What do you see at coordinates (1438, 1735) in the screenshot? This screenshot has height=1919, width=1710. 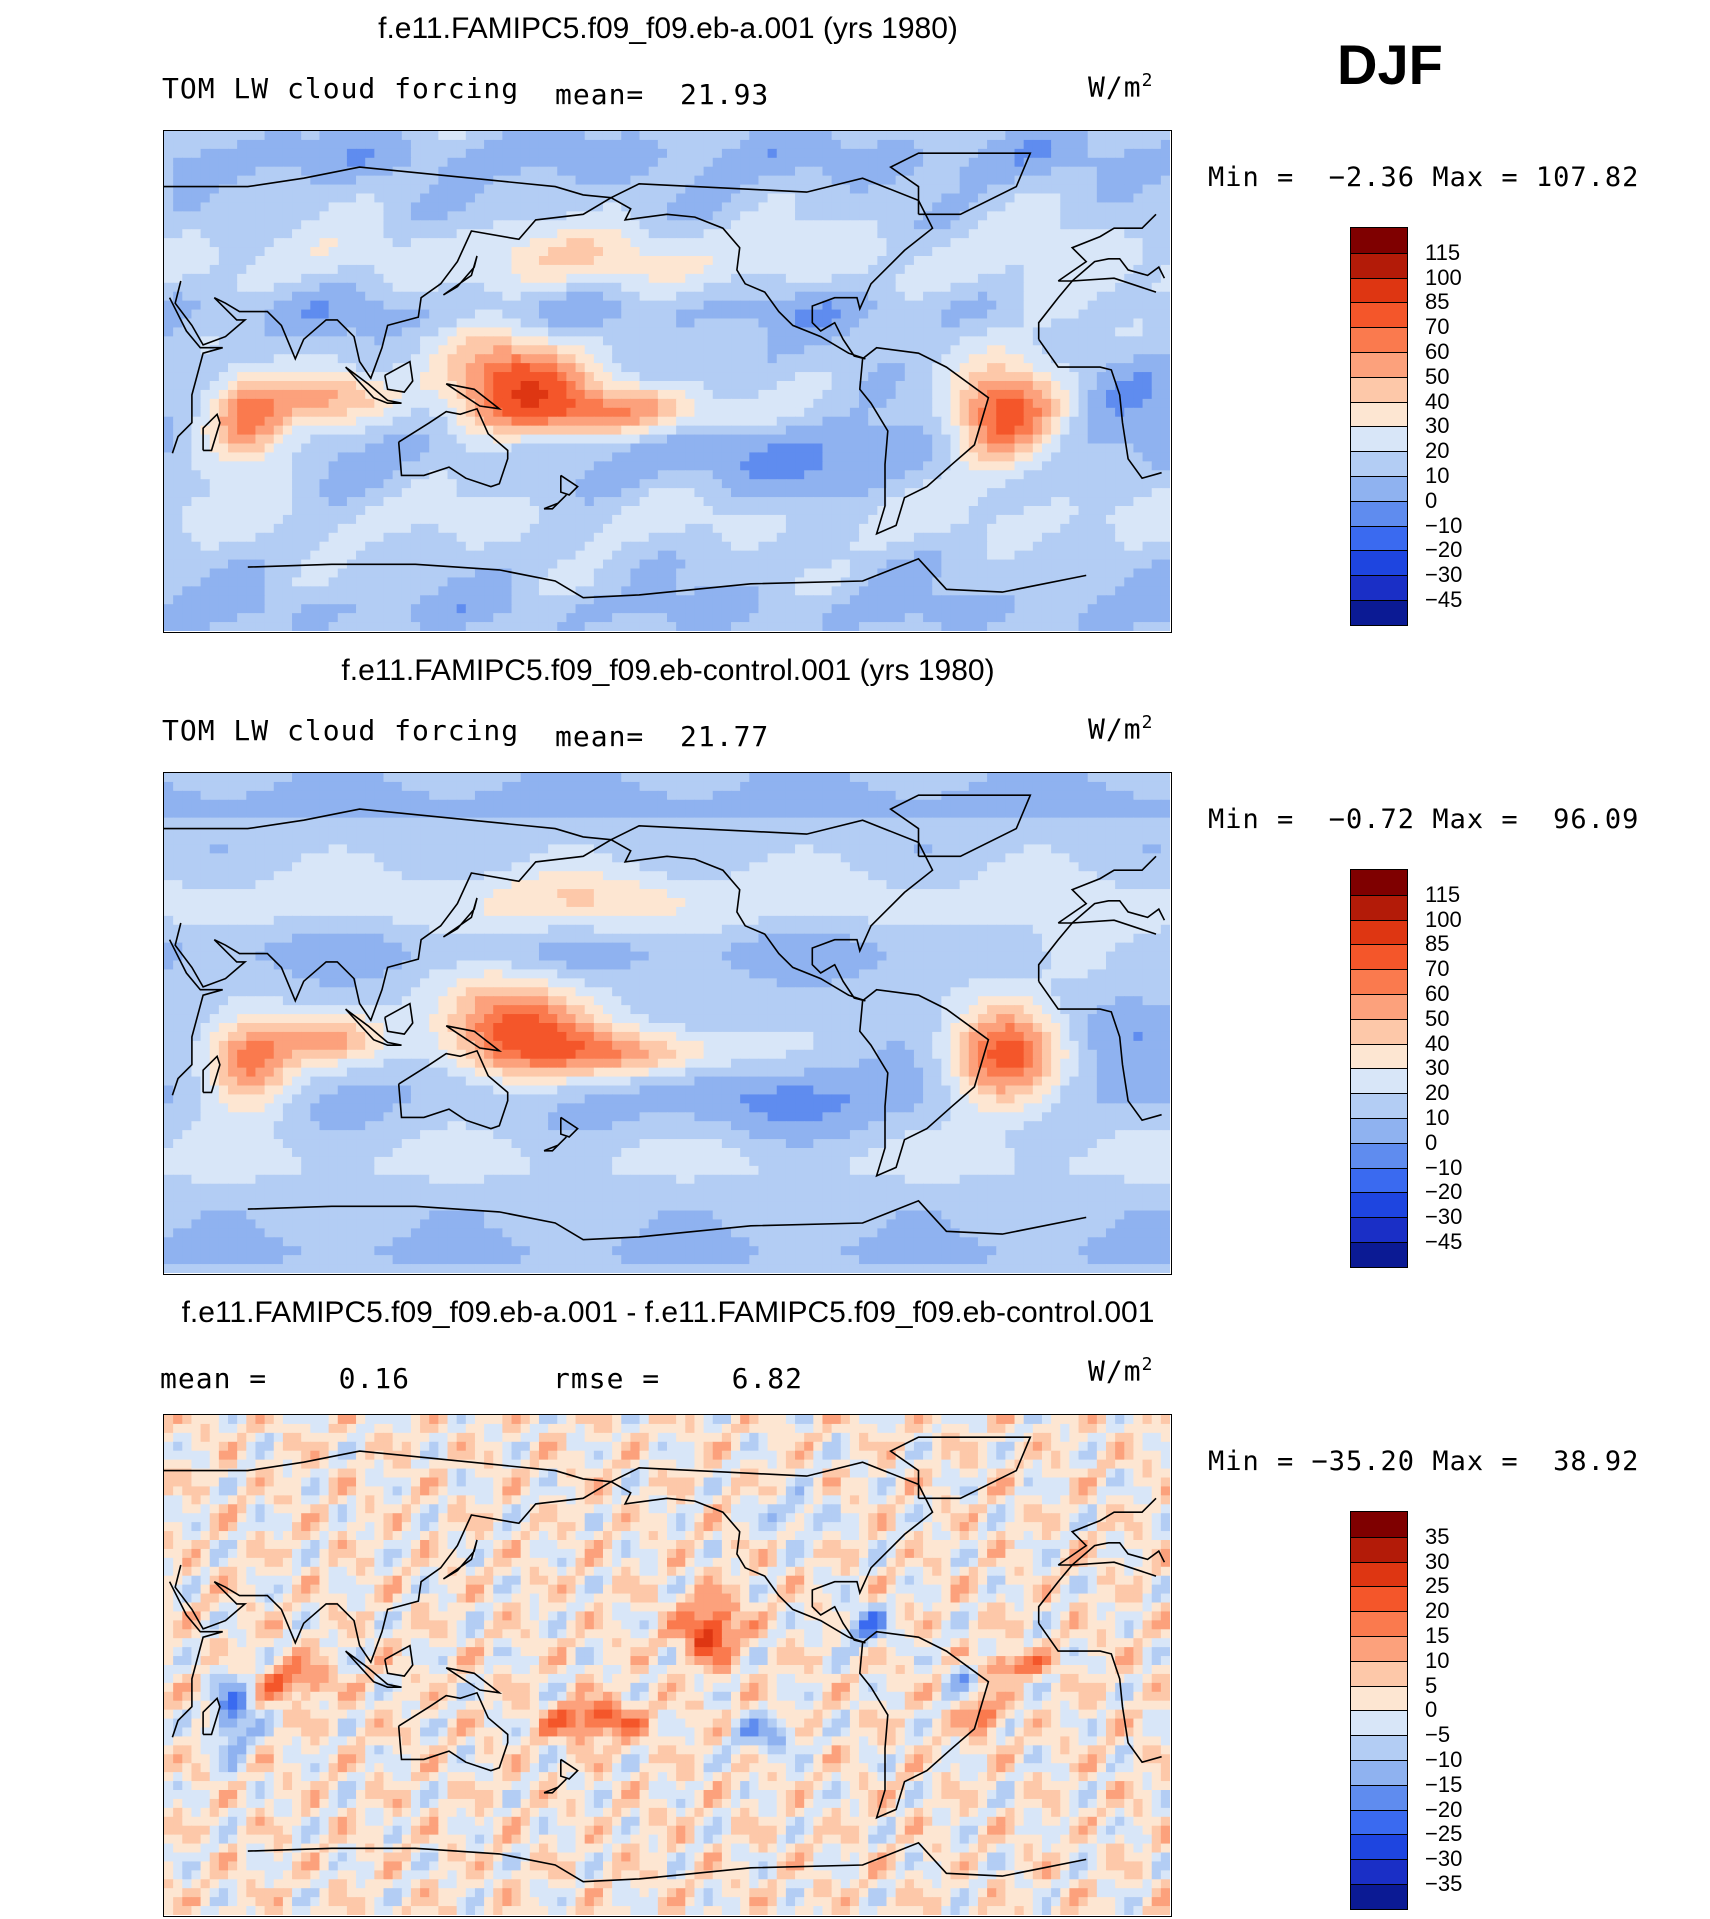 I see `colorbar-label: −5` at bounding box center [1438, 1735].